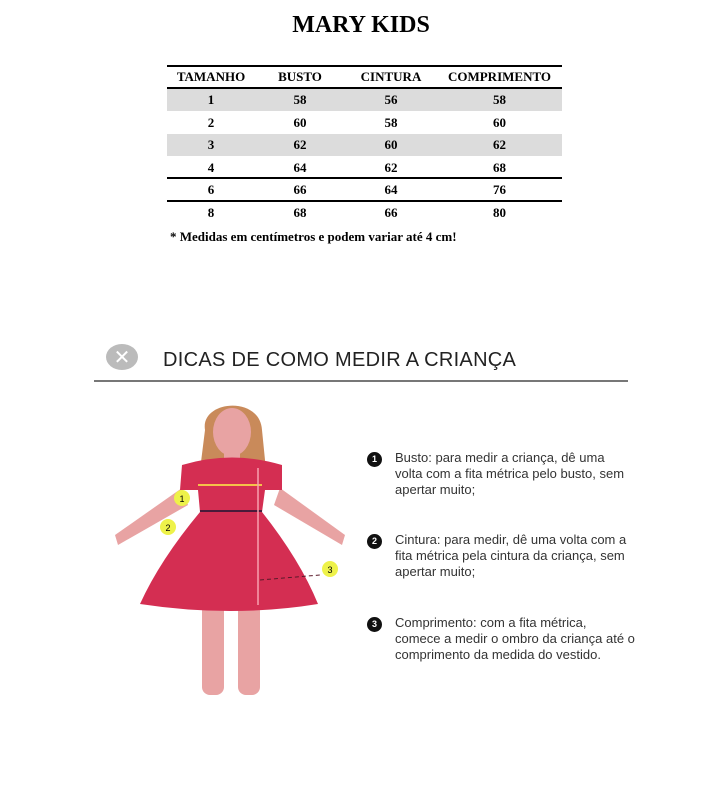 The image size is (722, 789). I want to click on table-cell: 1, so click(211, 99).